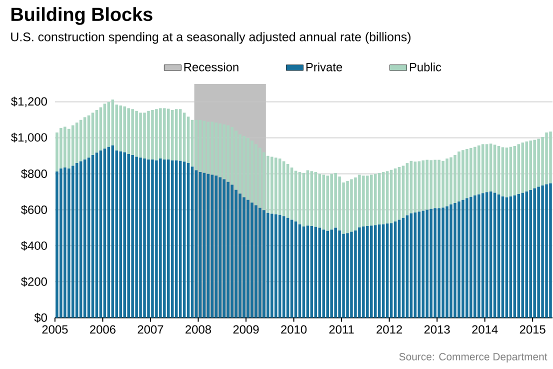  What do you see at coordinates (34, 282) in the screenshot?
I see `y-tick-label: $200` at bounding box center [34, 282].